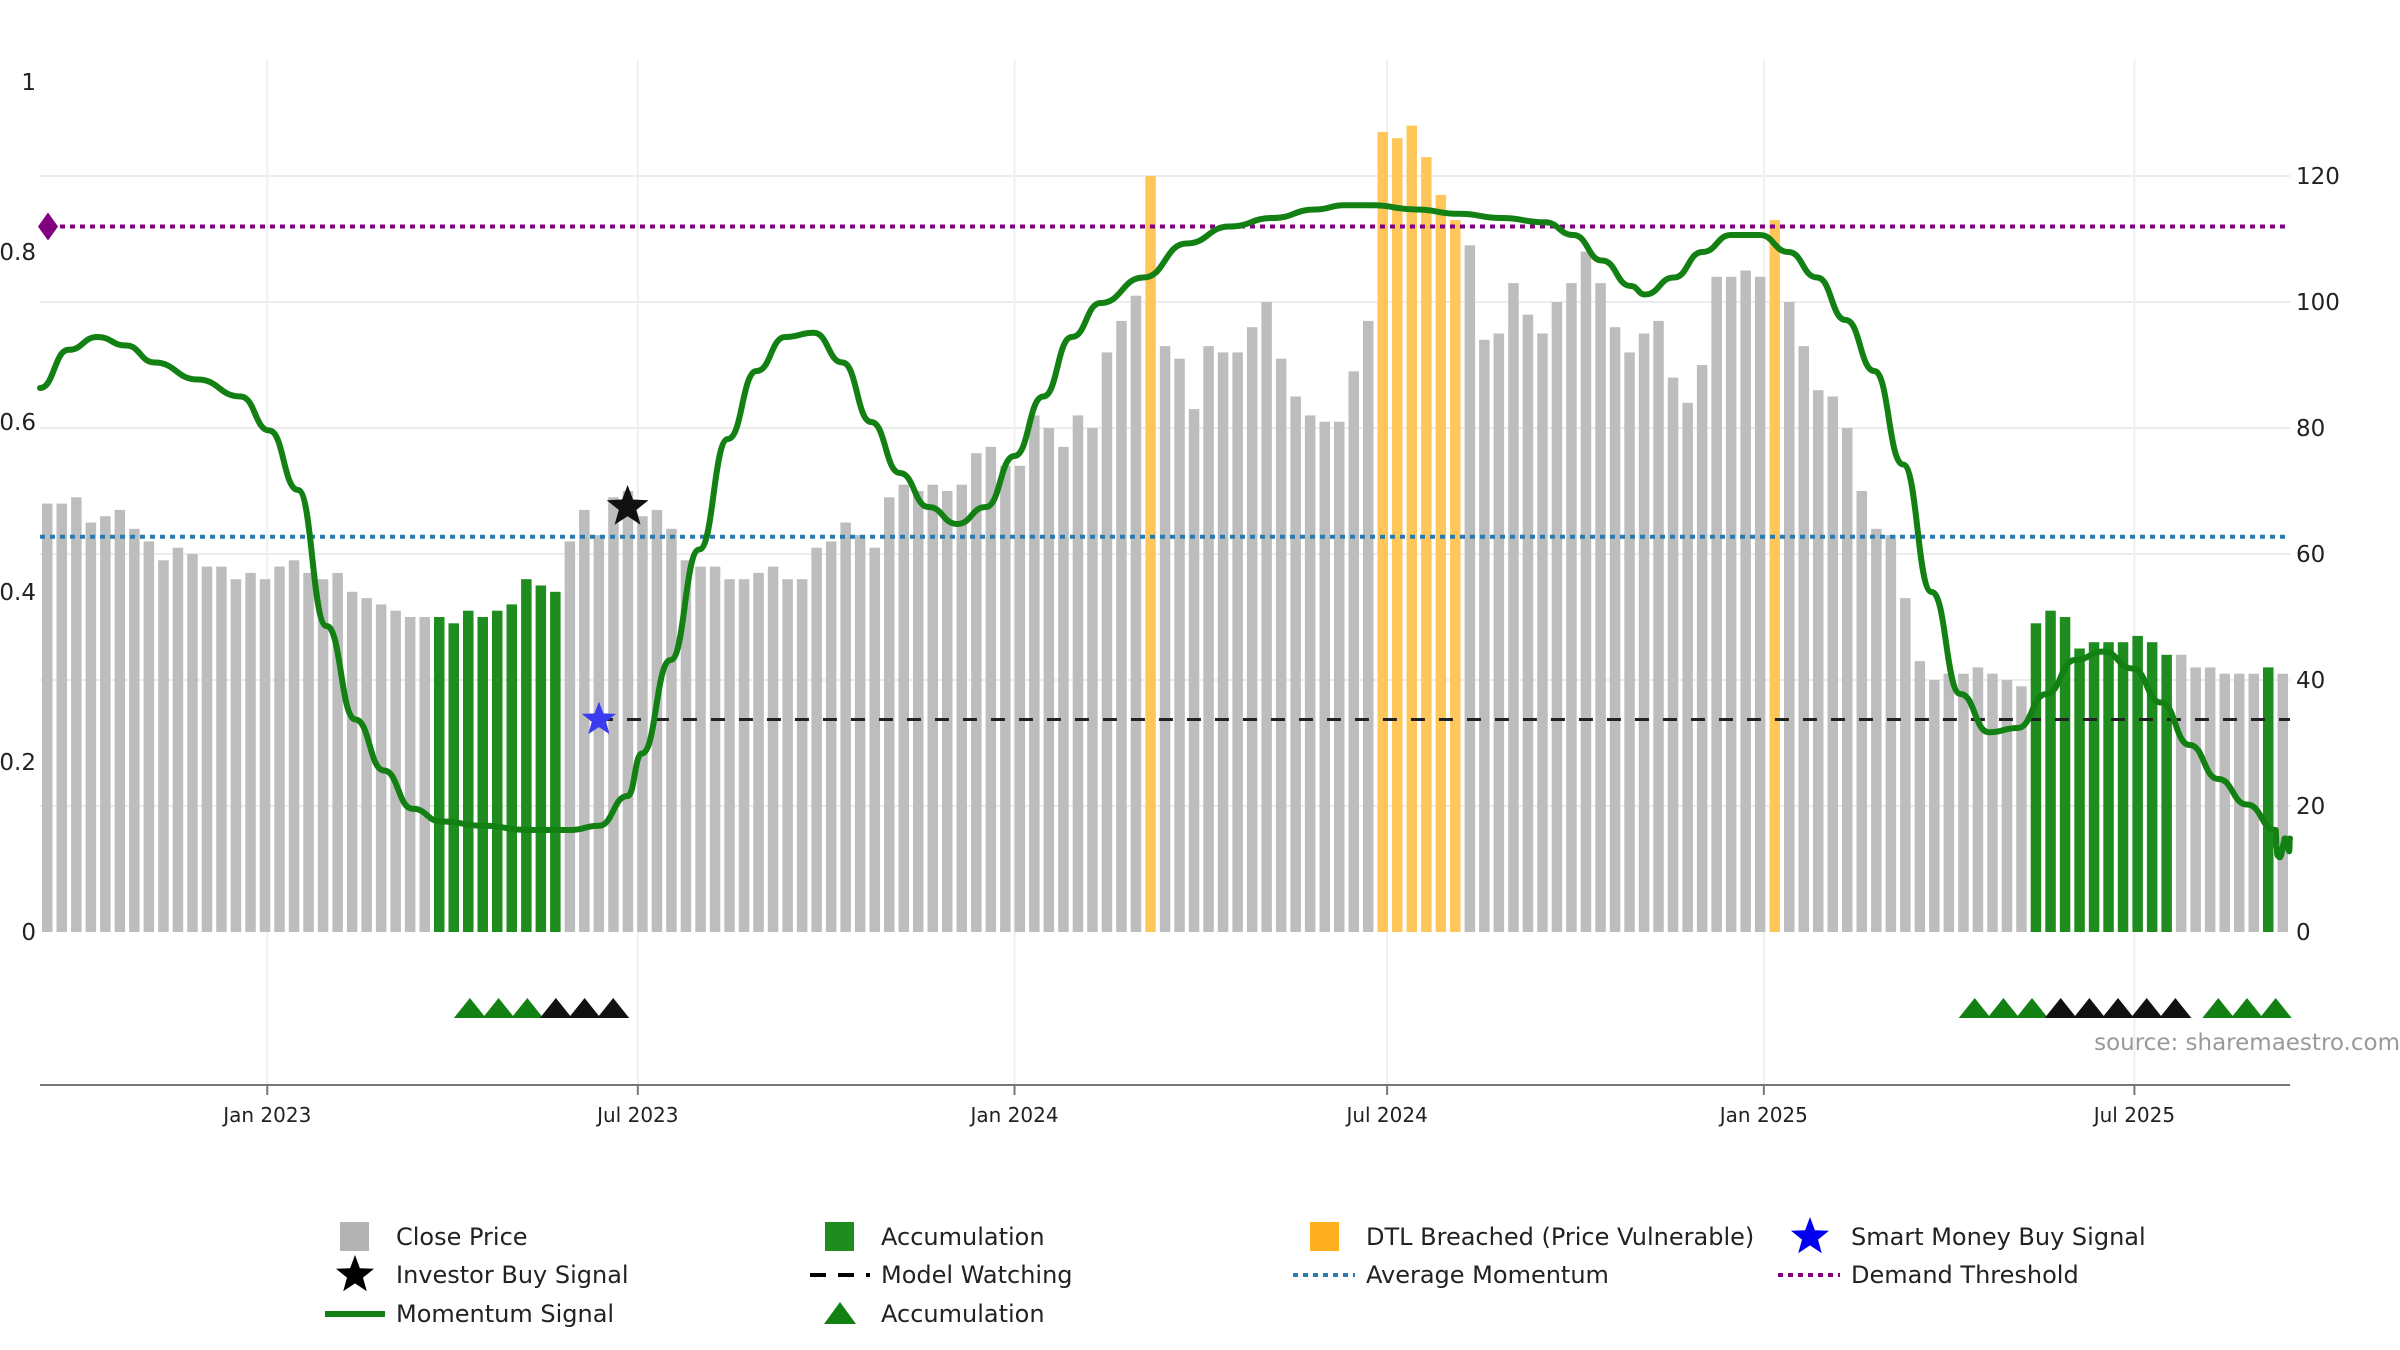  Describe the element at coordinates (840, 1313) in the screenshot. I see `legend-triangle-icon` at that location.